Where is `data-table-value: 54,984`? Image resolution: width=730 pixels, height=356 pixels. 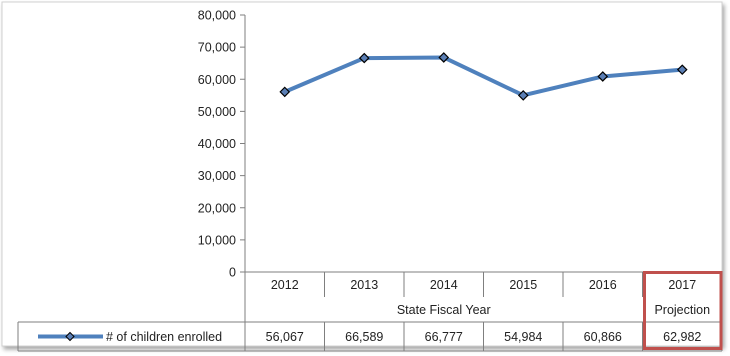 data-table-value: 54,984 is located at coordinates (523, 337).